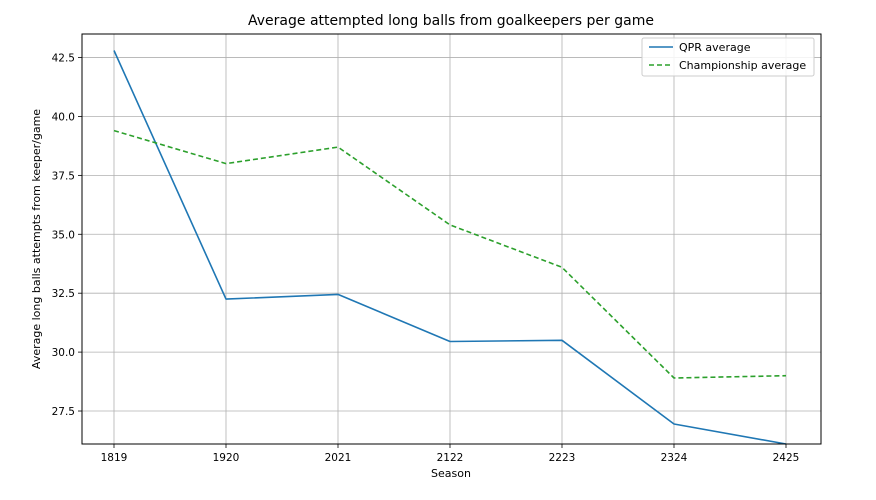 The width and height of the screenshot is (876, 500). Describe the element at coordinates (63, 412) in the screenshot. I see `y-tick-label: 27.5` at that location.